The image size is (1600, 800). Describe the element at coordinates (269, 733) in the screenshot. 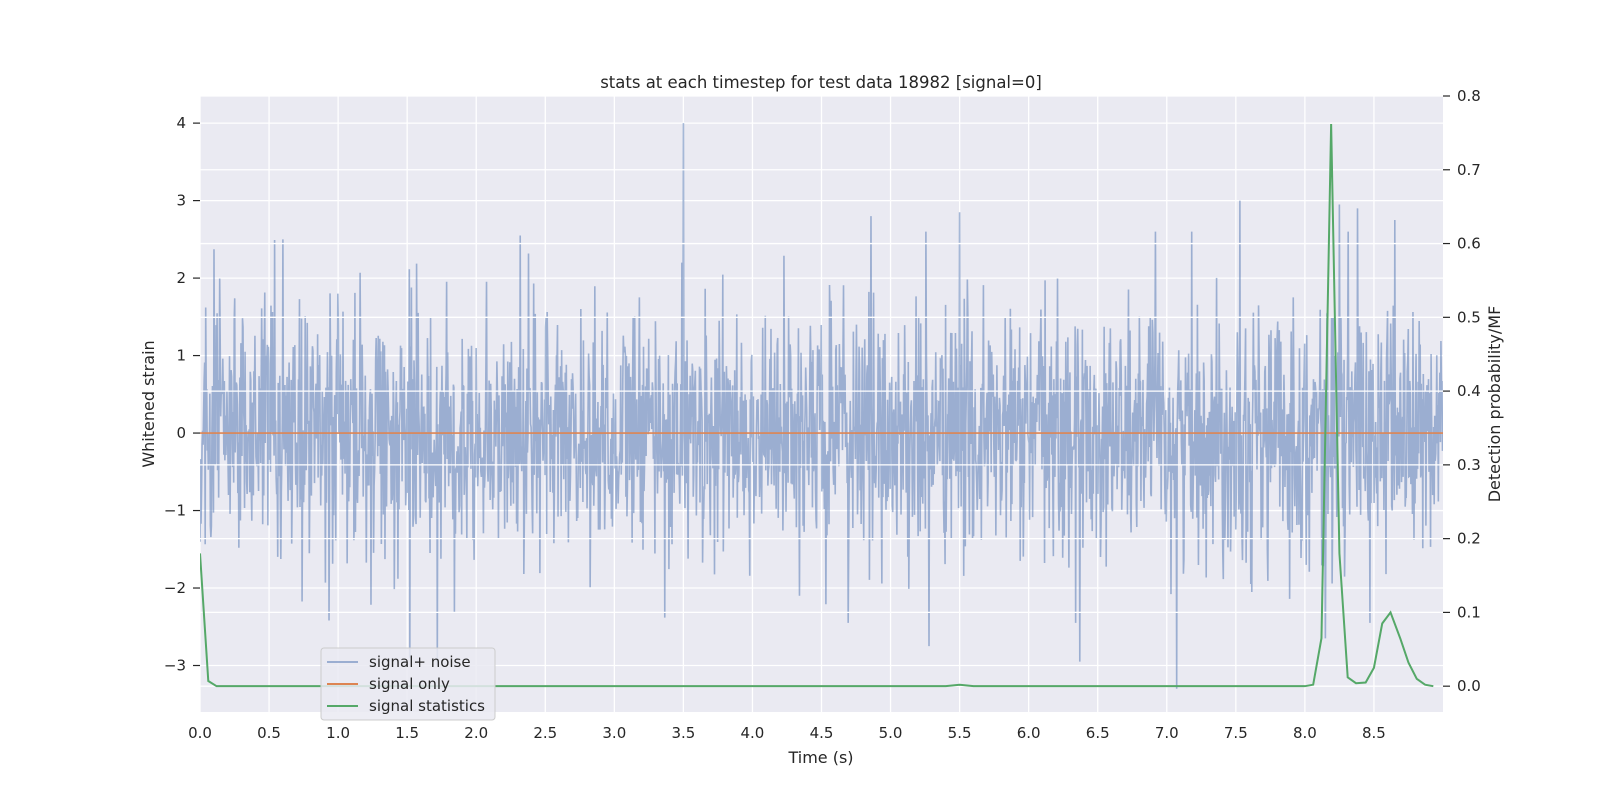

I see `x-tick-label: 0.5` at that location.